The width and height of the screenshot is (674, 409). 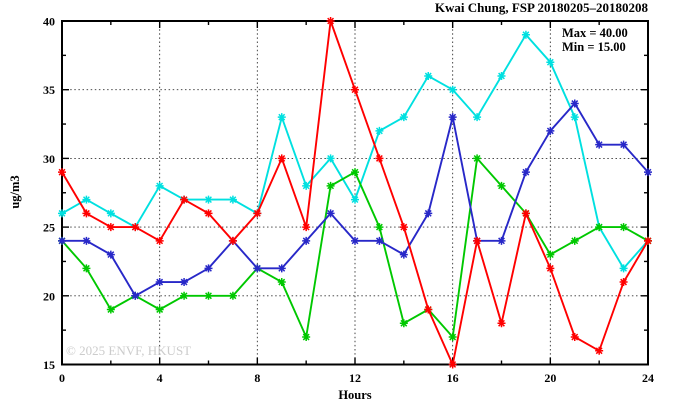 I want to click on x-tick-label: 20, so click(x=550, y=378).